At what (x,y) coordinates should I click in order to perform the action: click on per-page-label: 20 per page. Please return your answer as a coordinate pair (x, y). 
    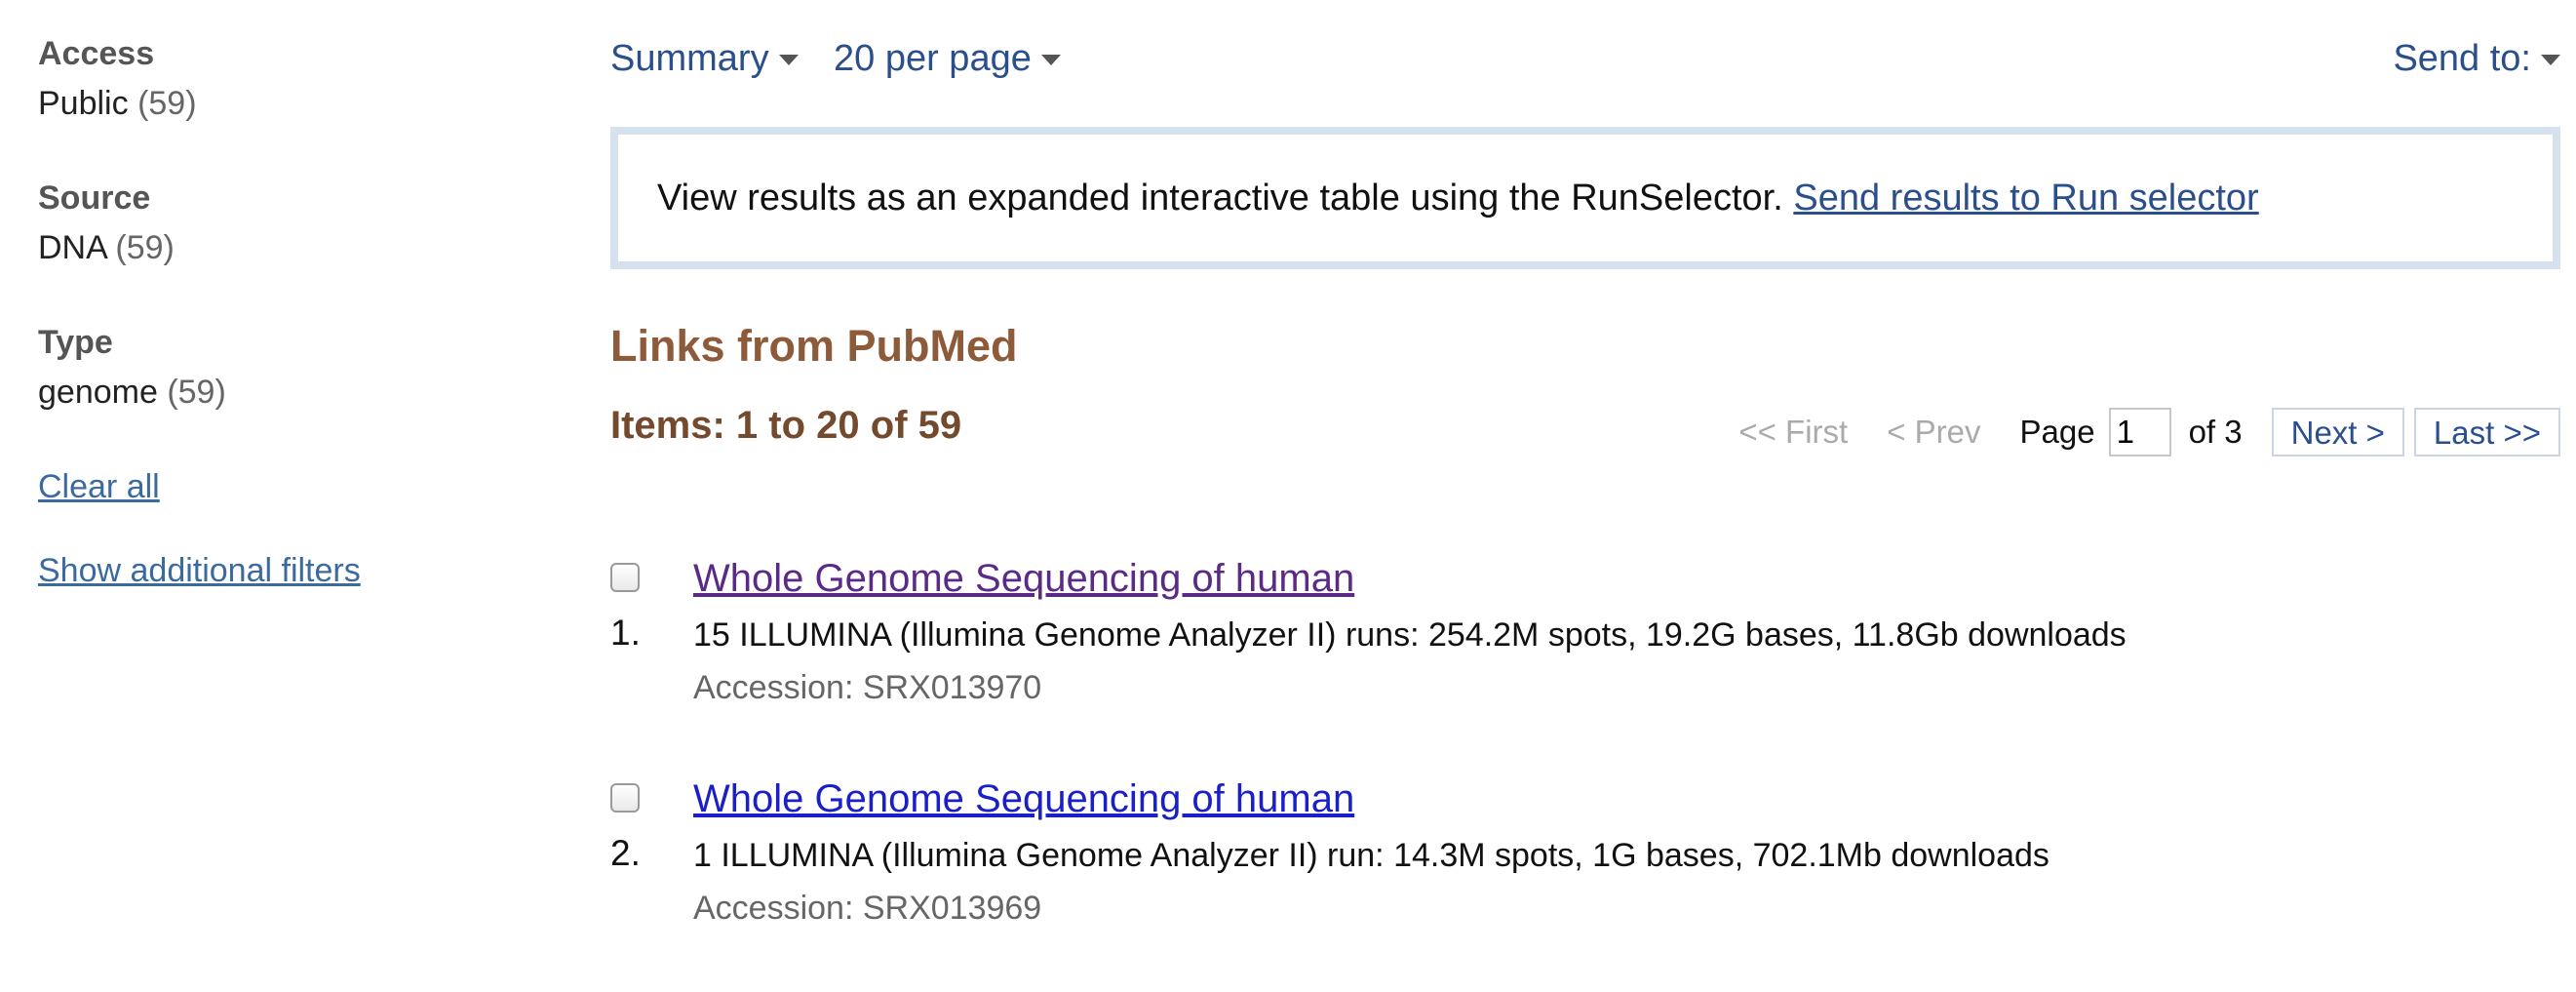
    Looking at the image, I should click on (933, 58).